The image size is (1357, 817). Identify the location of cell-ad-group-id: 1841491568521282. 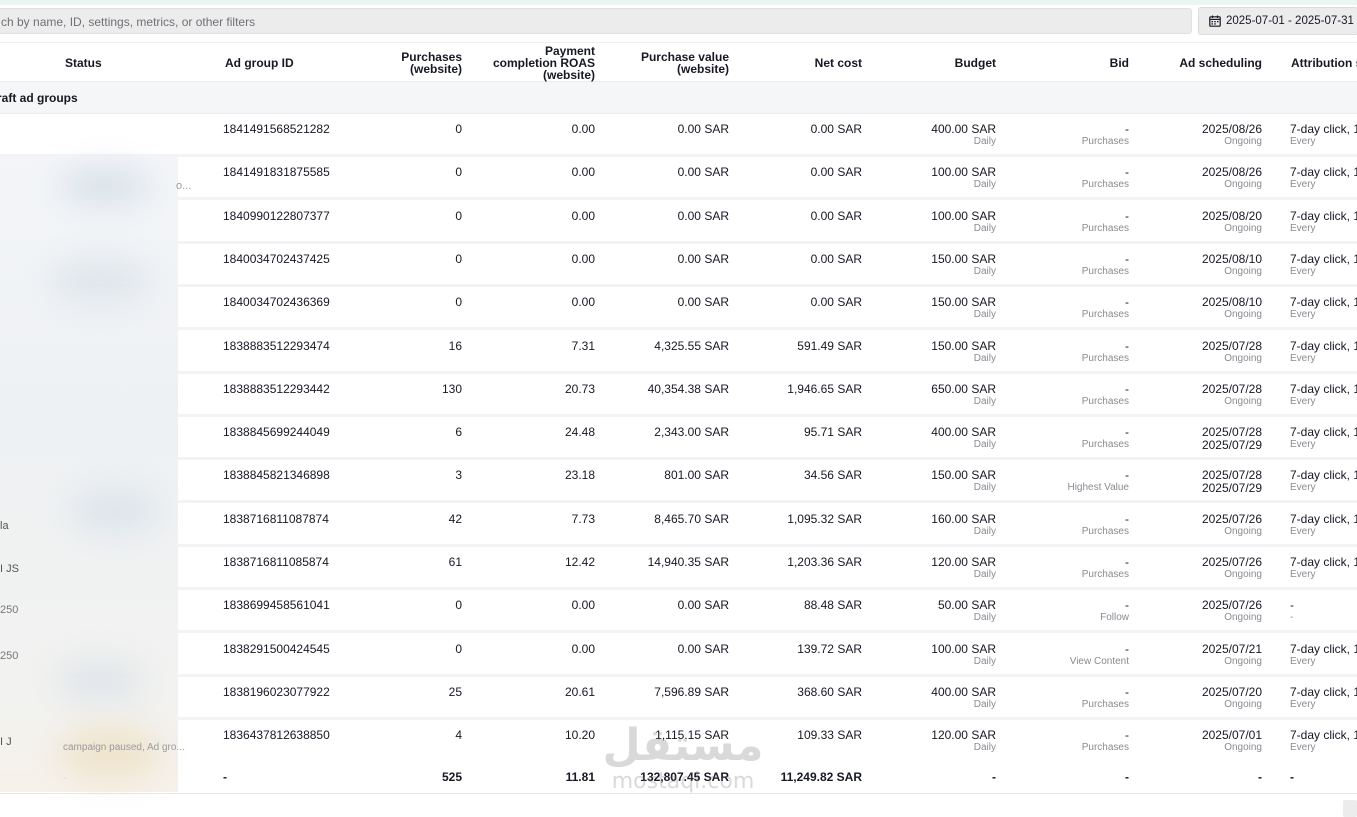
(276, 129).